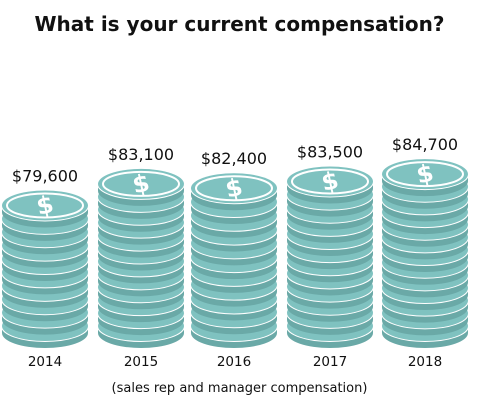  Describe the element at coordinates (141, 154) in the screenshot. I see `value-label: $83,100` at that location.